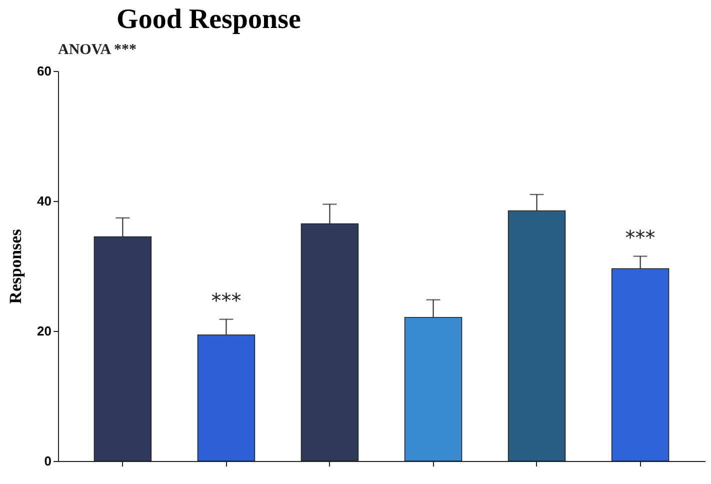  I want to click on y-tick-label: 40, so click(44, 201).